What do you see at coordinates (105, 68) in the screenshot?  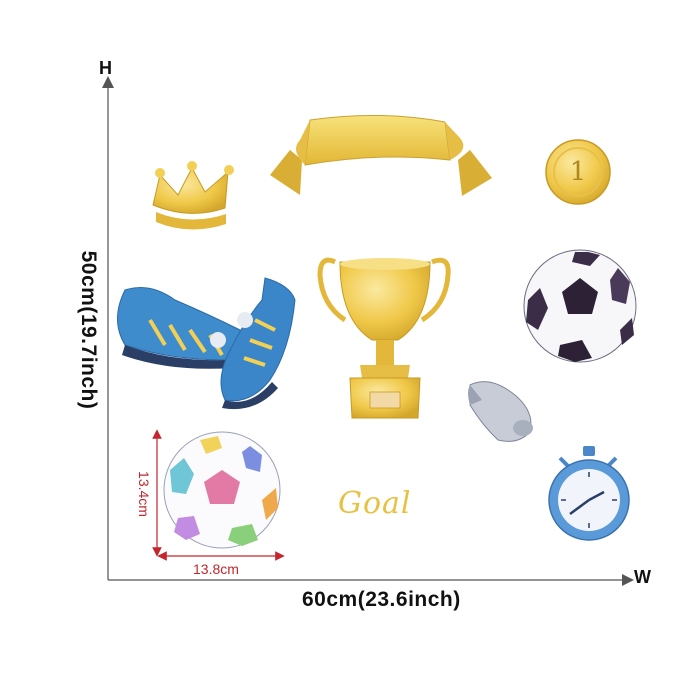 I see `height-axis-letter: H` at bounding box center [105, 68].